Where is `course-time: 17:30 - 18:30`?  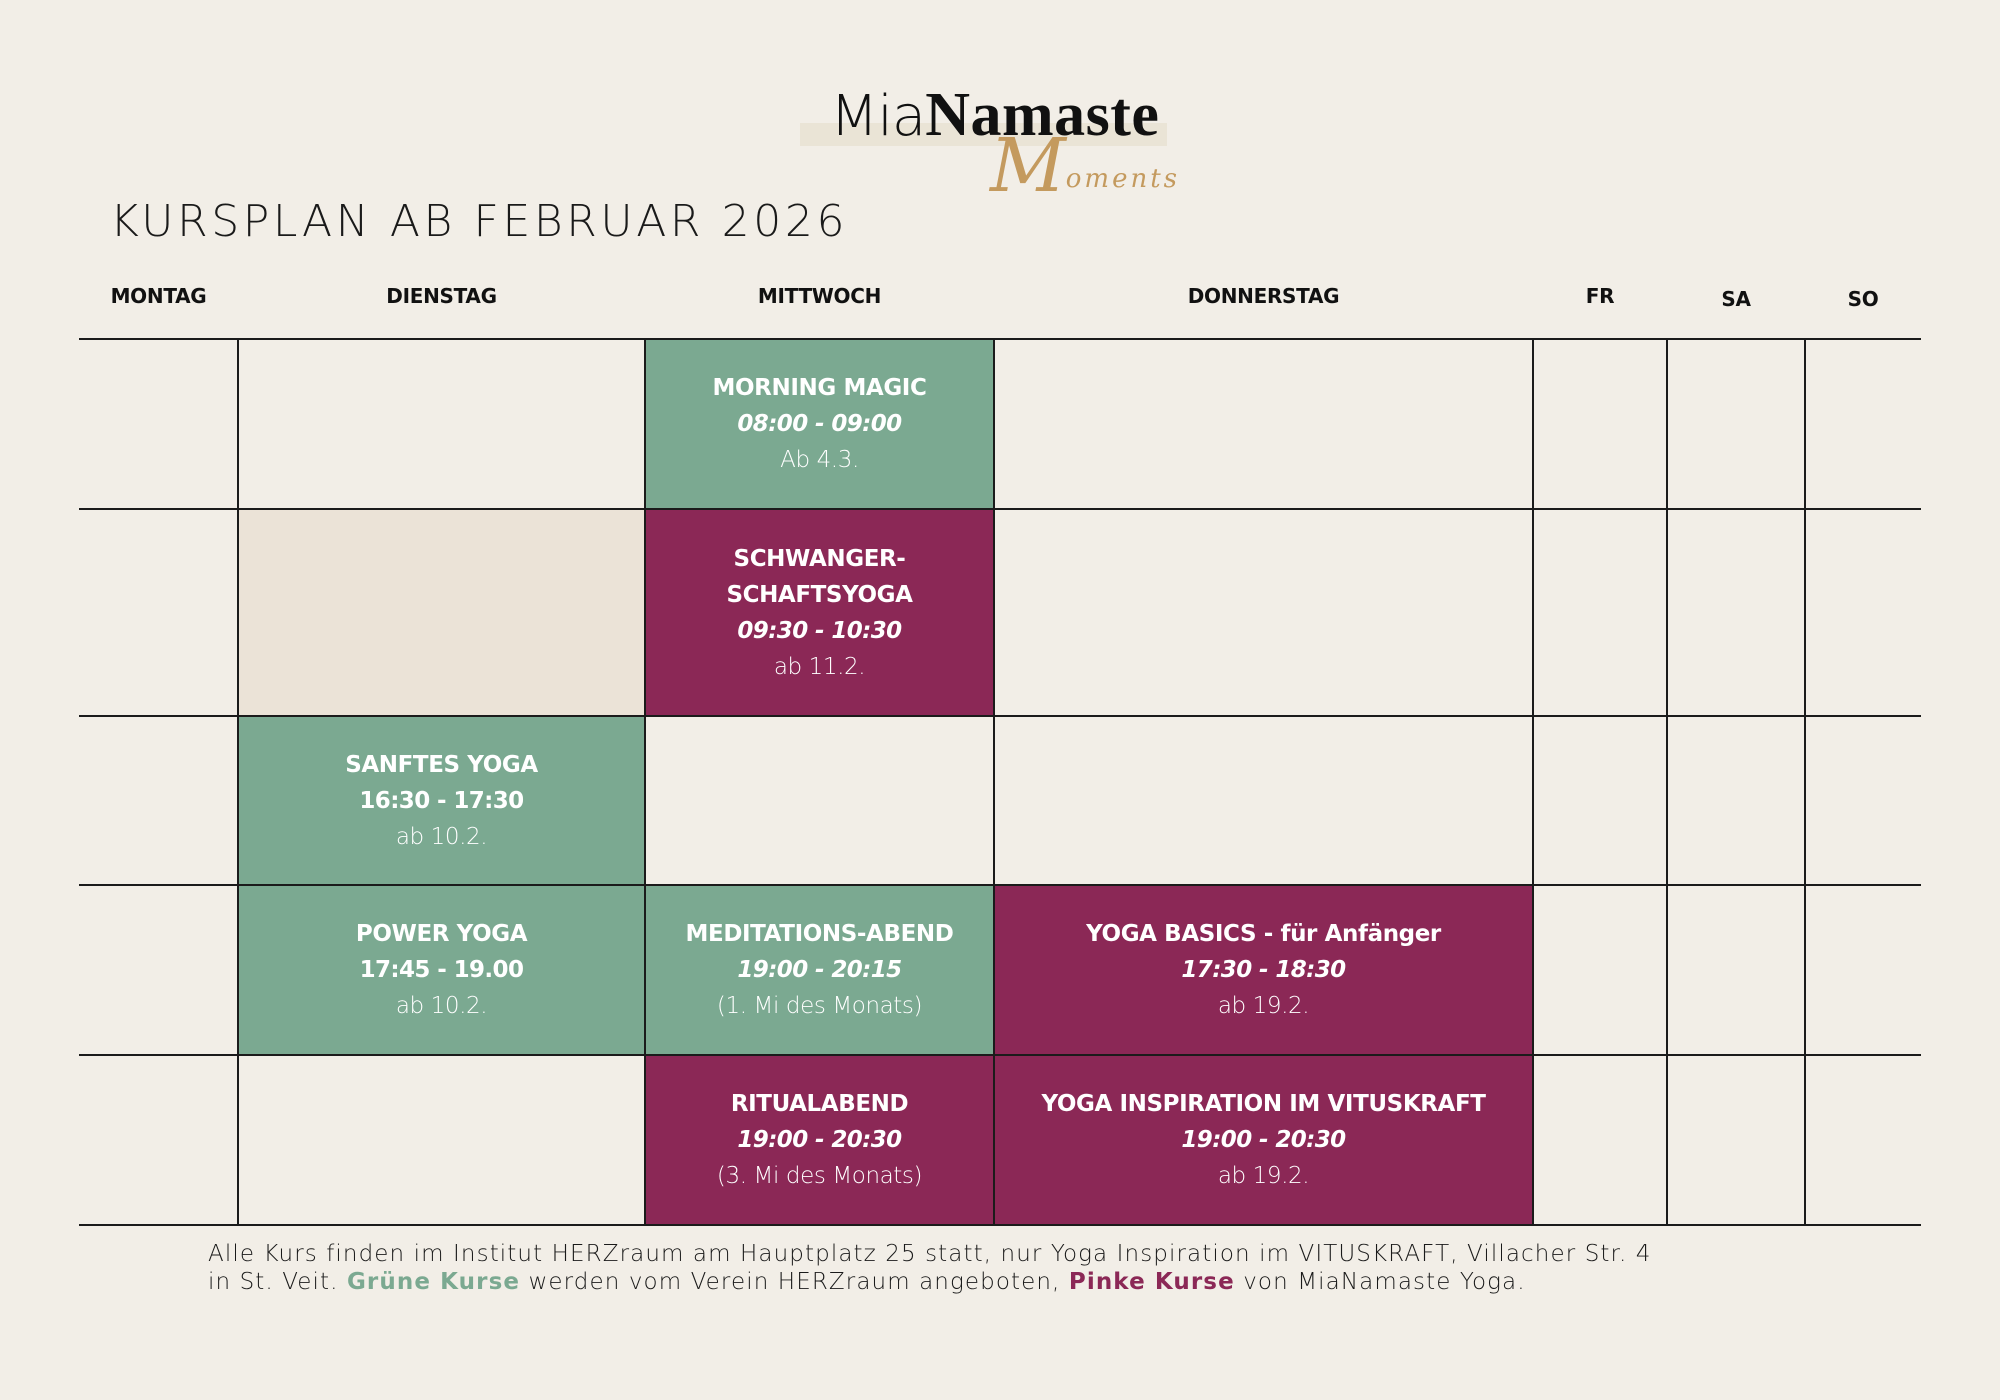 course-time: 17:30 - 18:30 is located at coordinates (1263, 970).